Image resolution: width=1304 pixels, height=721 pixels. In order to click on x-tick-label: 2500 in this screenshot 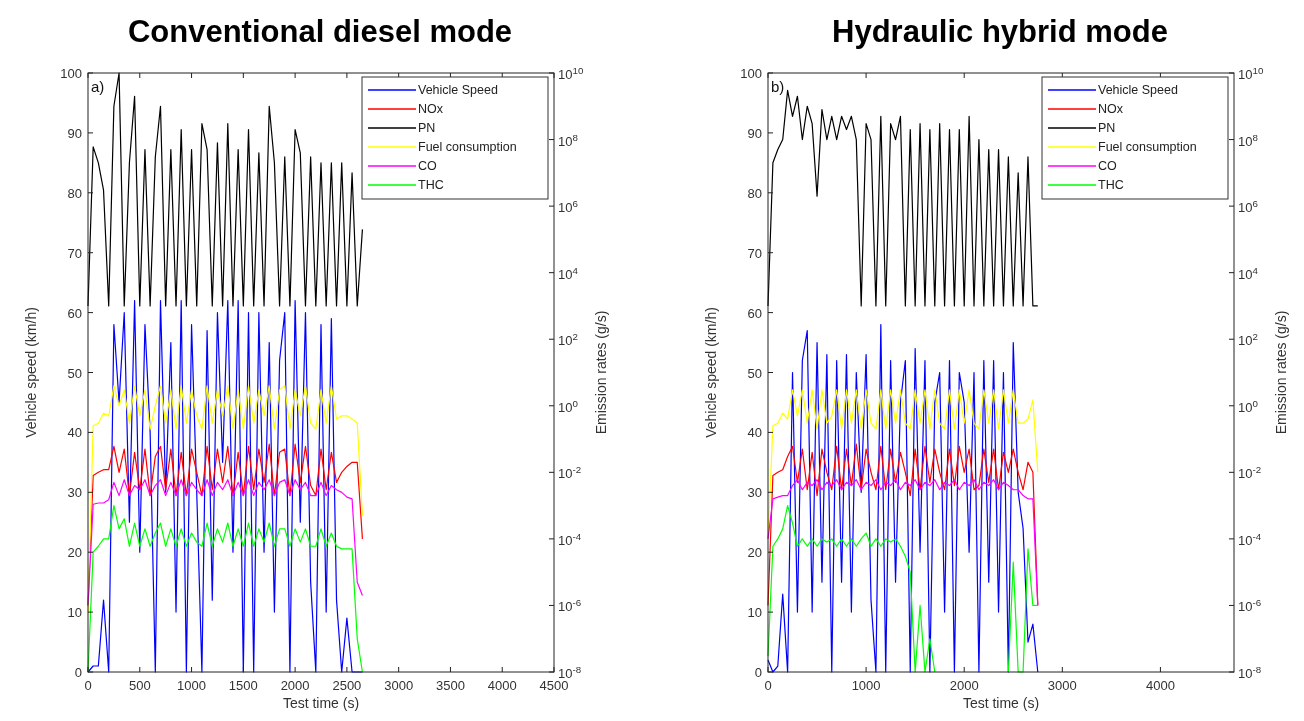, I will do `click(347, 685)`.